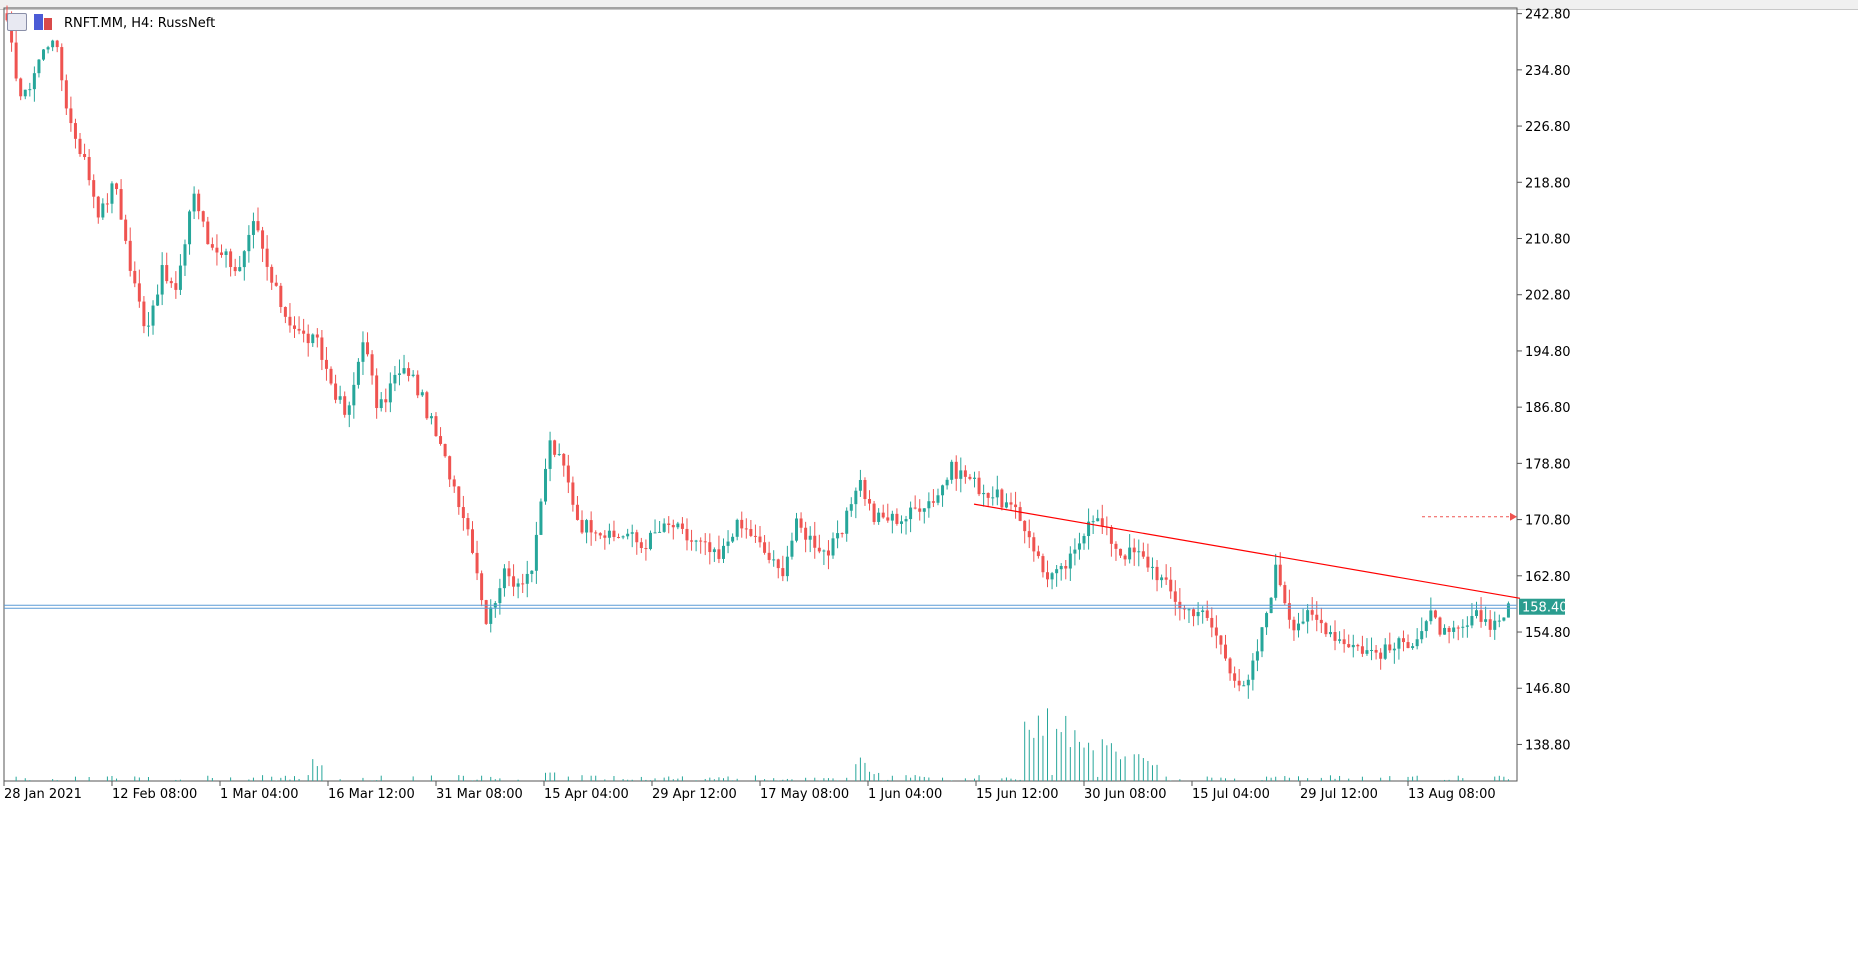 Image resolution: width=1858 pixels, height=958 pixels. I want to click on chart-properties-icon, so click(17, 22).